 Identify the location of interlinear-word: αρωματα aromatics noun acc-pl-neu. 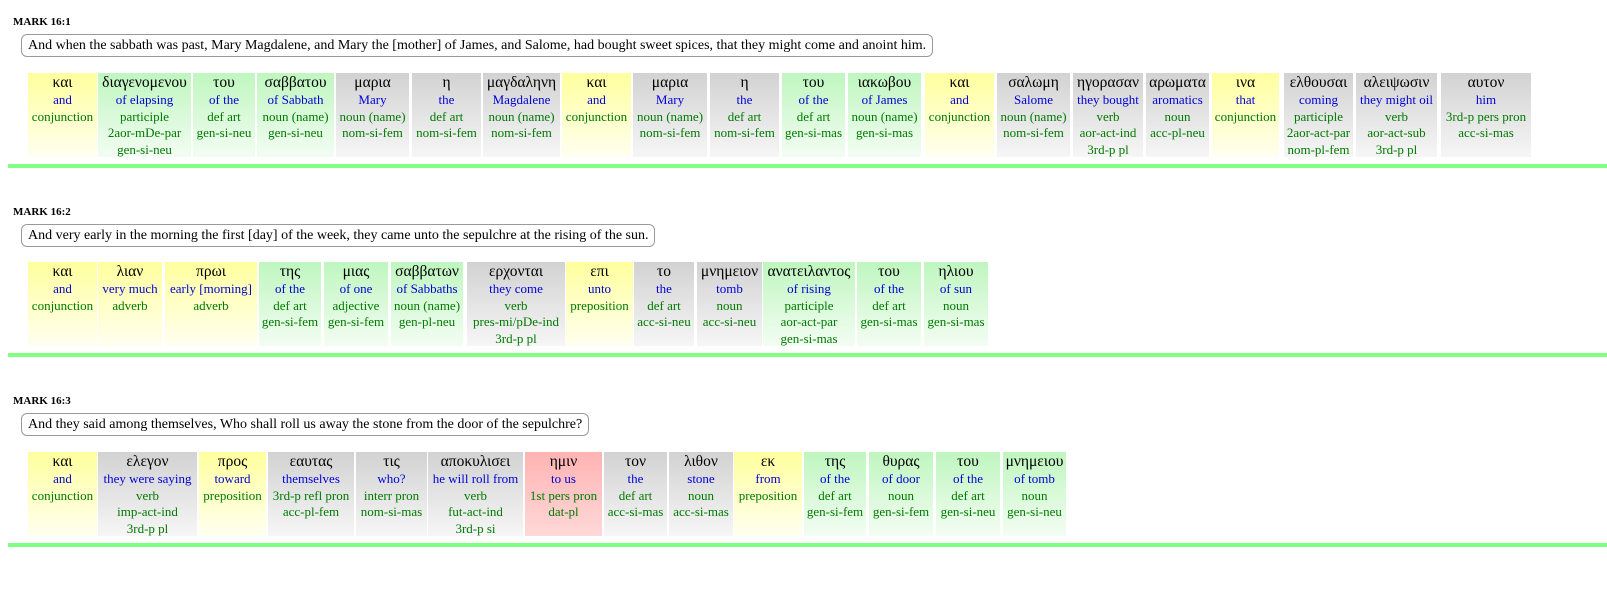
(1177, 115).